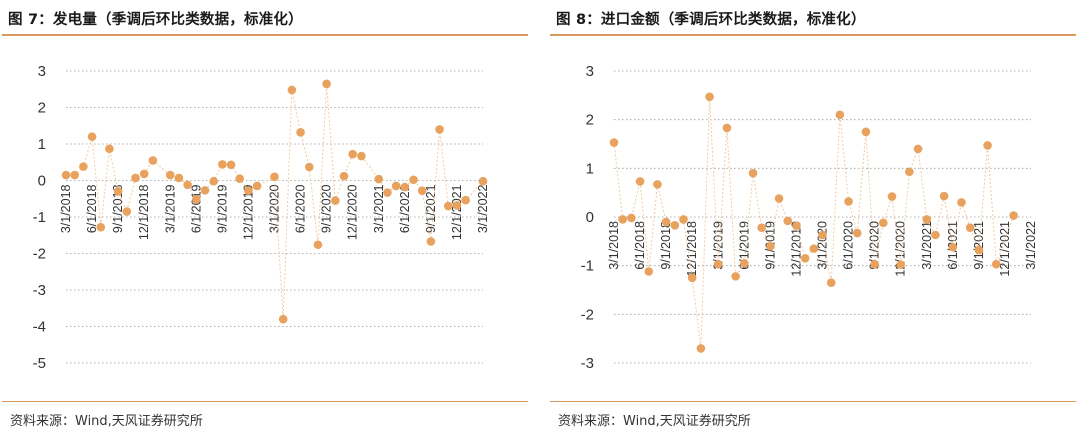  What do you see at coordinates (42, 108) in the screenshot?
I see `y-tick-label: 2` at bounding box center [42, 108].